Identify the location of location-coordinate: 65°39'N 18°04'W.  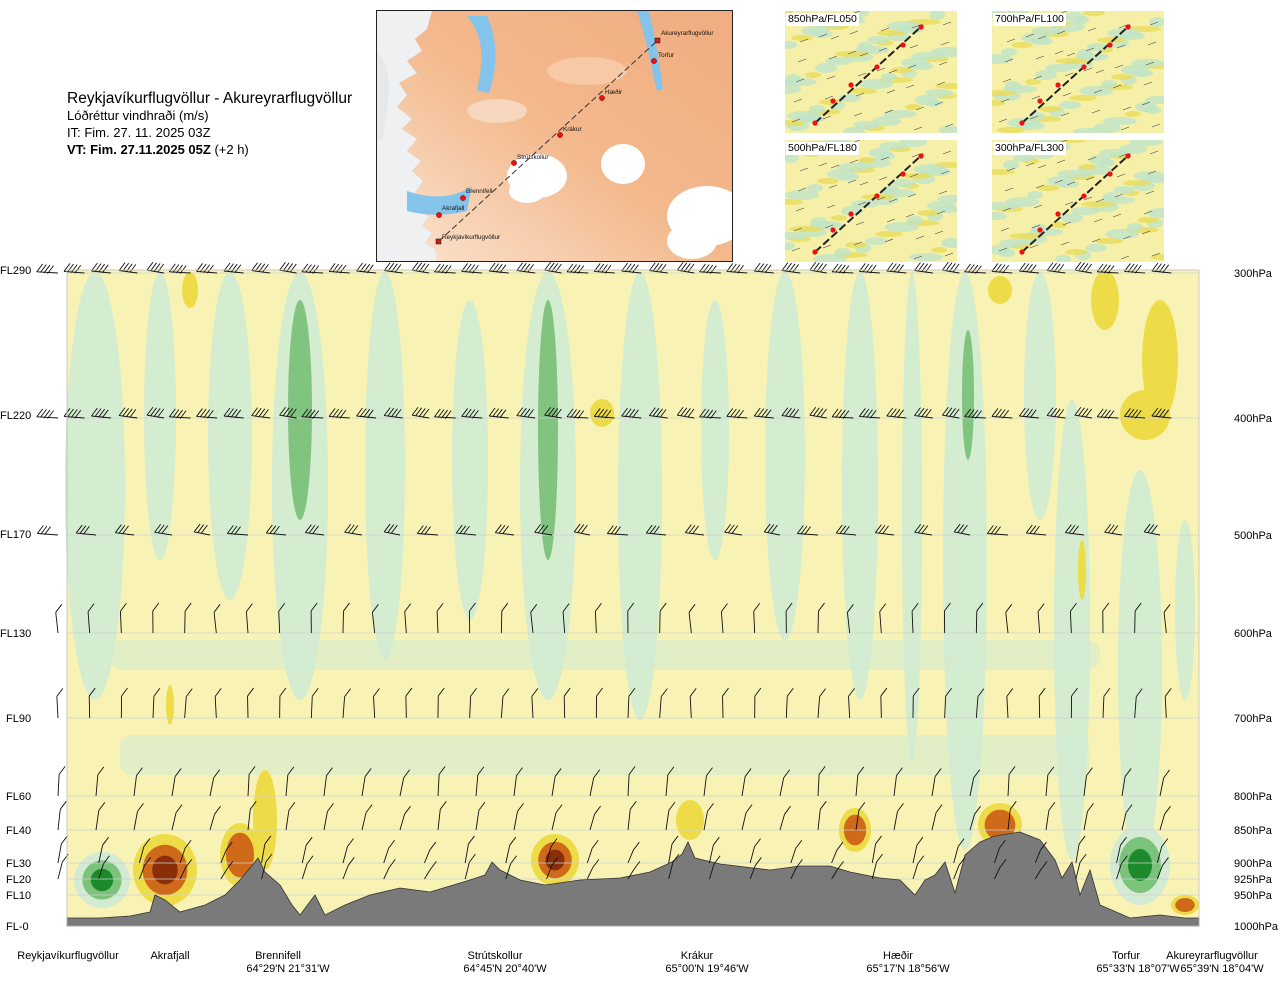
(1222, 969).